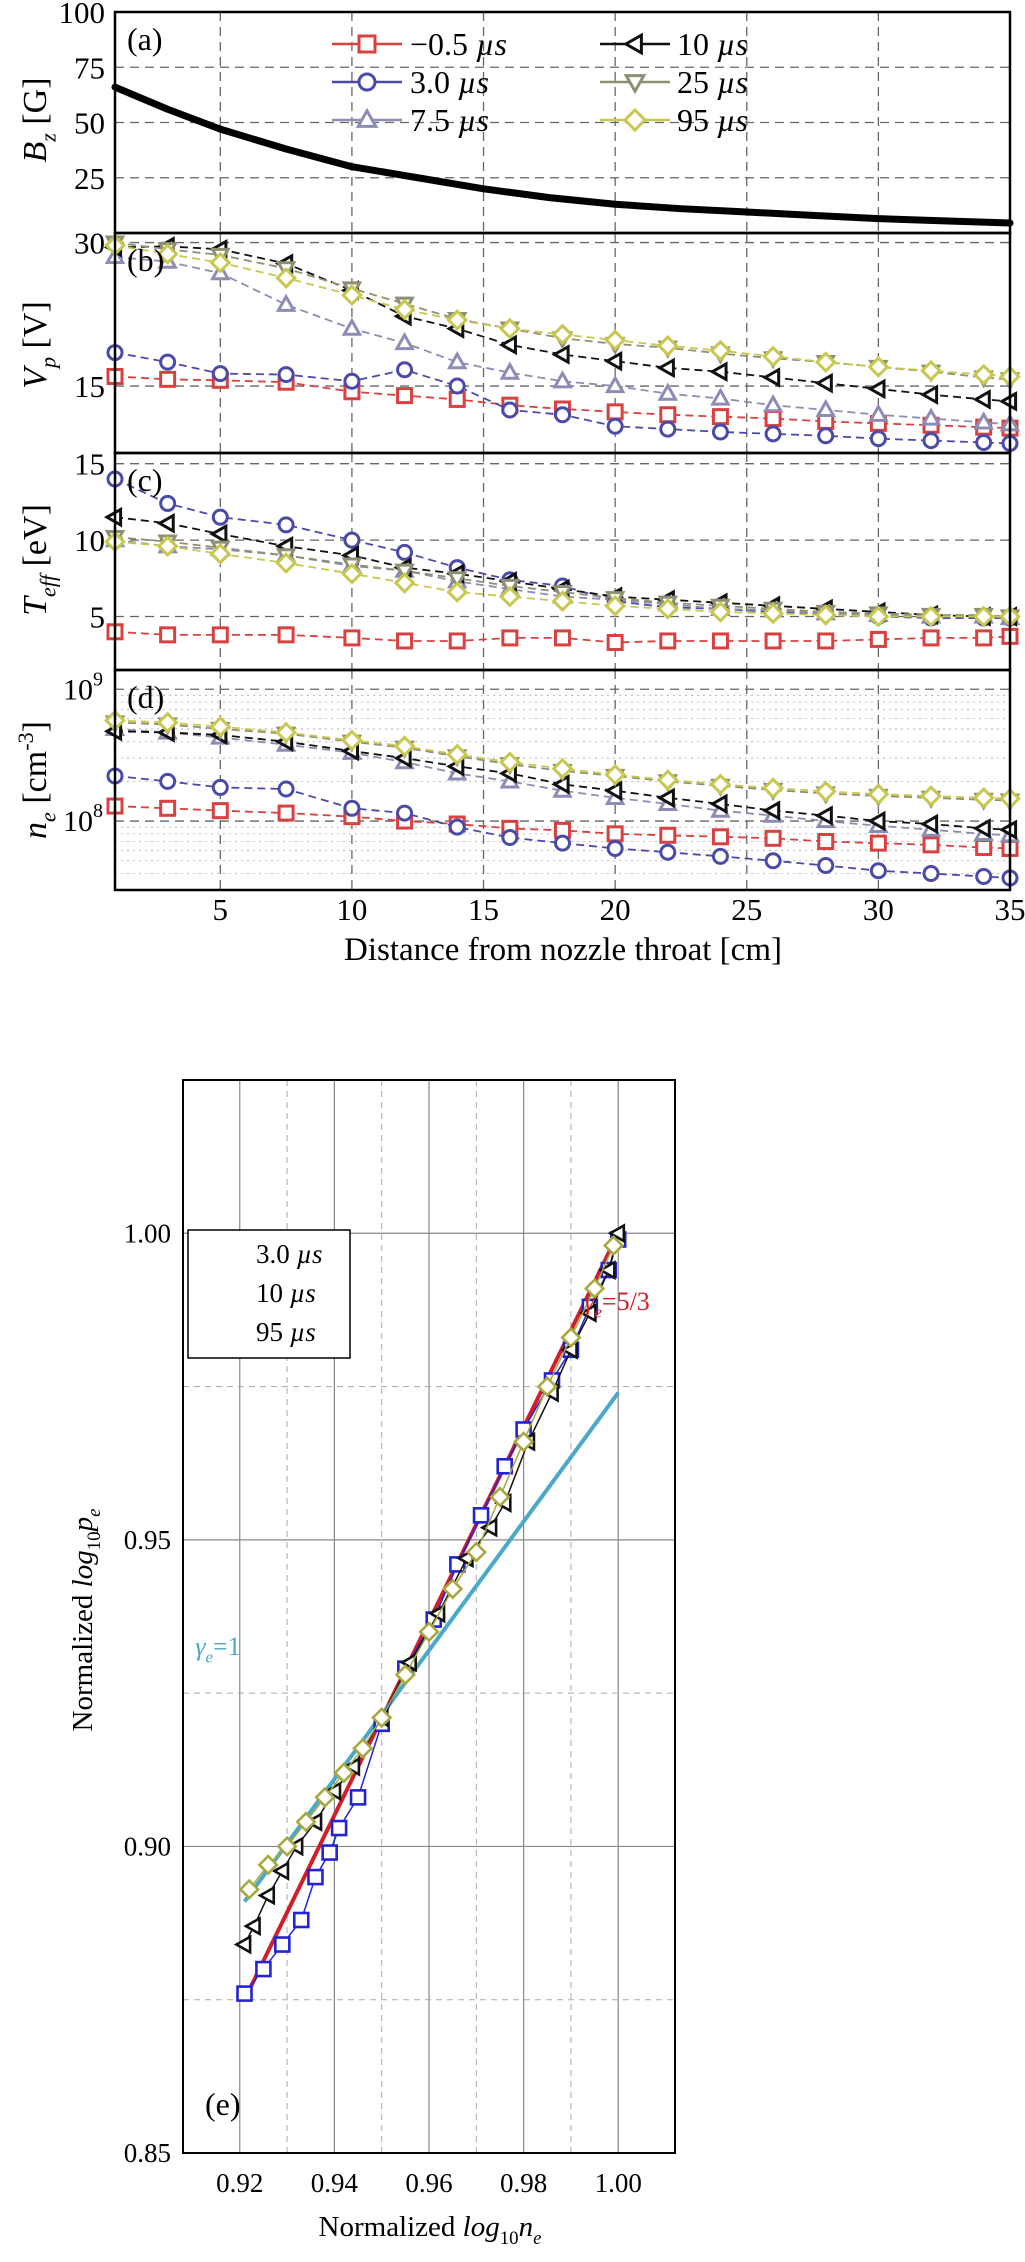 The image size is (1025, 2262). I want to click on legend-label: 10 µs, so click(286, 1293).